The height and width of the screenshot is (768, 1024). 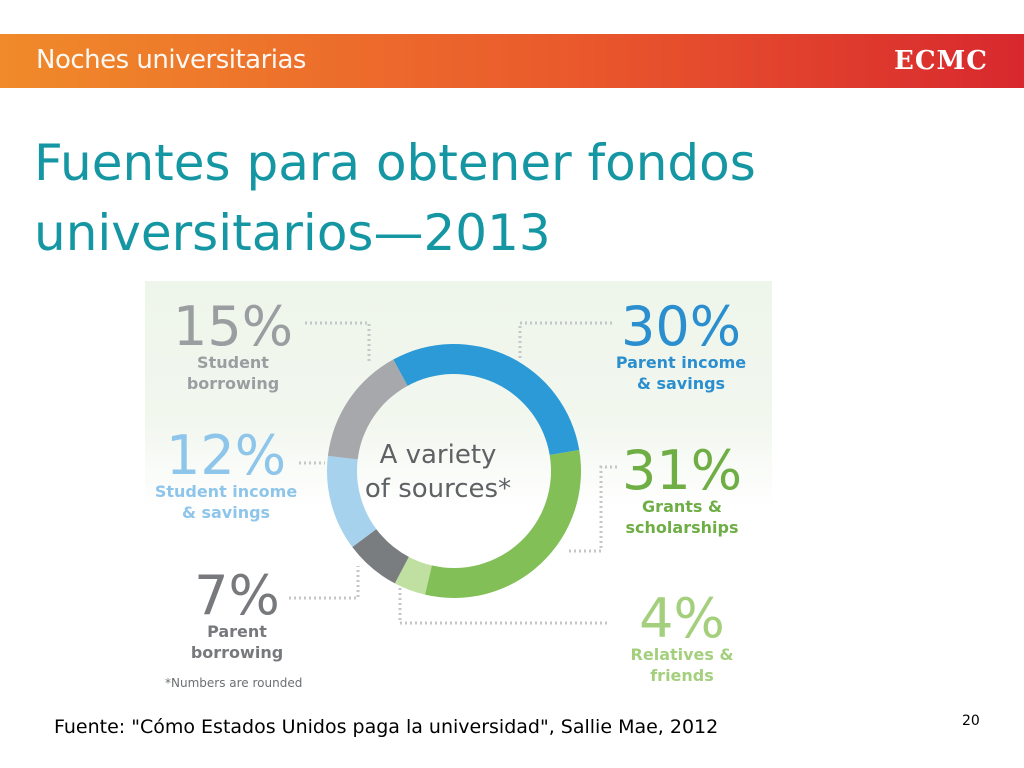 What do you see at coordinates (292, 233) in the screenshot?
I see `slide-title-line-2: universitarios—2013` at bounding box center [292, 233].